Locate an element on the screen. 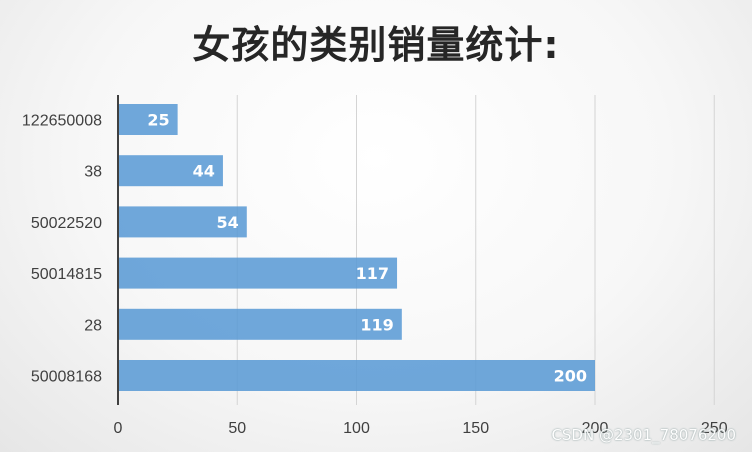  category-label: 50008168 is located at coordinates (66, 377).